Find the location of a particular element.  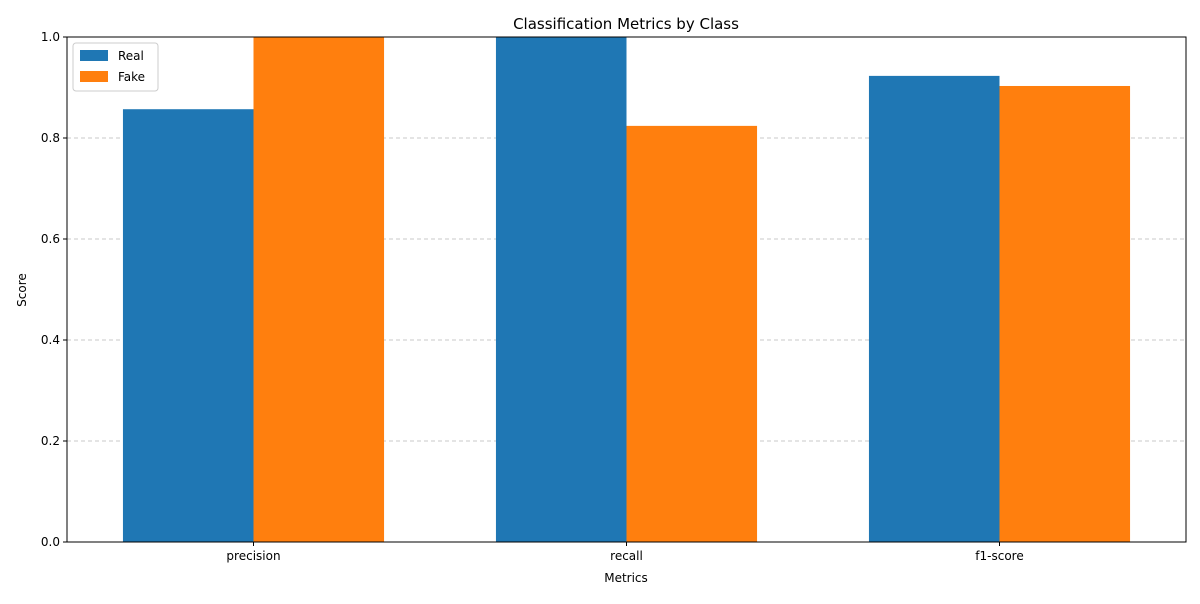

legend: Real Fake is located at coordinates (115, 67).